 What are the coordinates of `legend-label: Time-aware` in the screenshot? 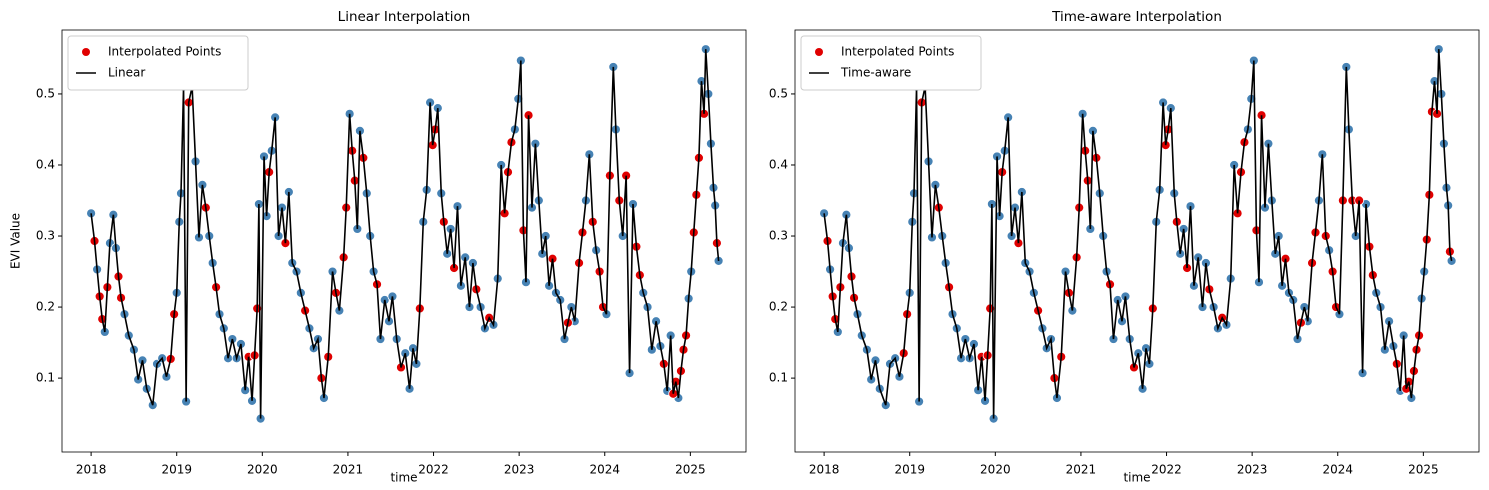 It's located at (875, 73).